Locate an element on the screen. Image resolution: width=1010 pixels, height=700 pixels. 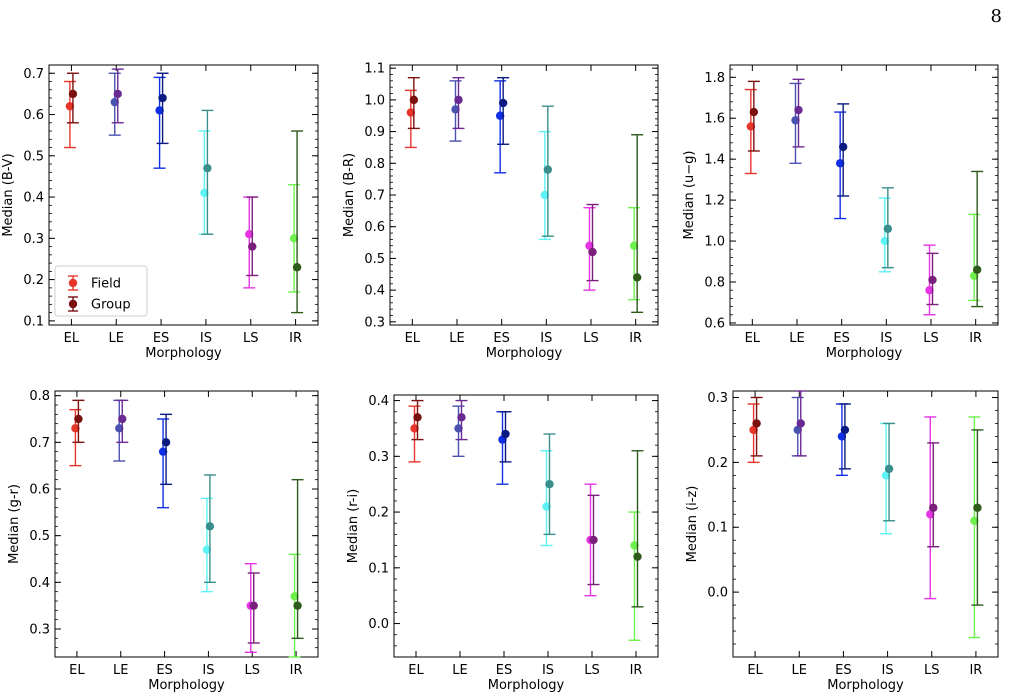
y-tick-label: 0.2 is located at coordinates (717, 463).